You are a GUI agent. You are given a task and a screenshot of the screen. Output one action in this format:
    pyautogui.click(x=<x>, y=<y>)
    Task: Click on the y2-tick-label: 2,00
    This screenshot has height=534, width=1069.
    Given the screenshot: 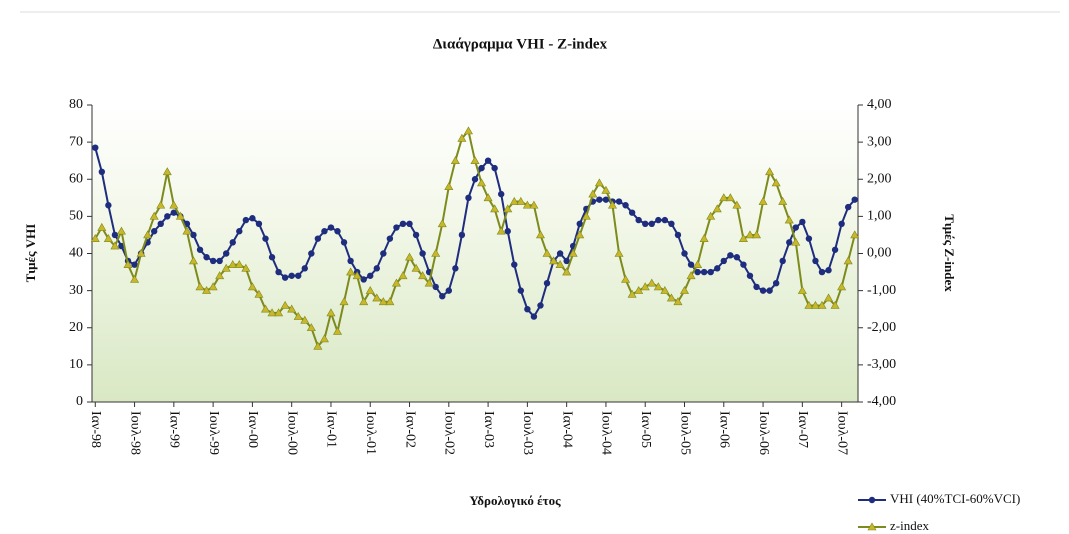 What is the action you would take?
    pyautogui.click(x=879, y=178)
    